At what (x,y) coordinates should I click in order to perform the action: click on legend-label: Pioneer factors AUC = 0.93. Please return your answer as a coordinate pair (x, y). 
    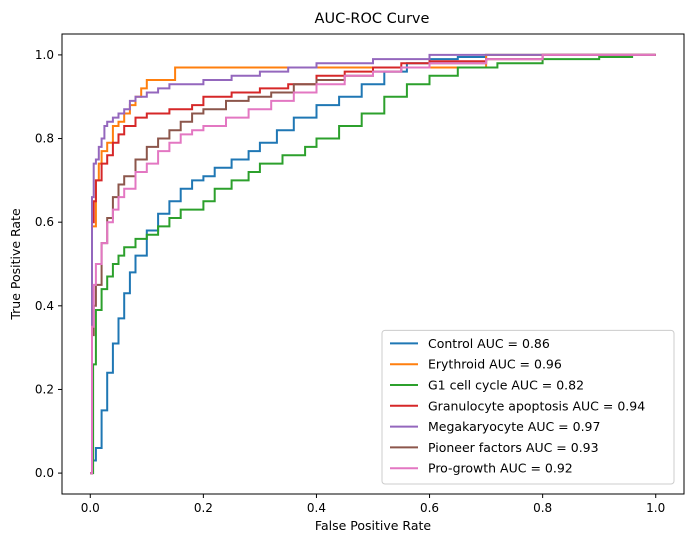
    Looking at the image, I should click on (513, 447).